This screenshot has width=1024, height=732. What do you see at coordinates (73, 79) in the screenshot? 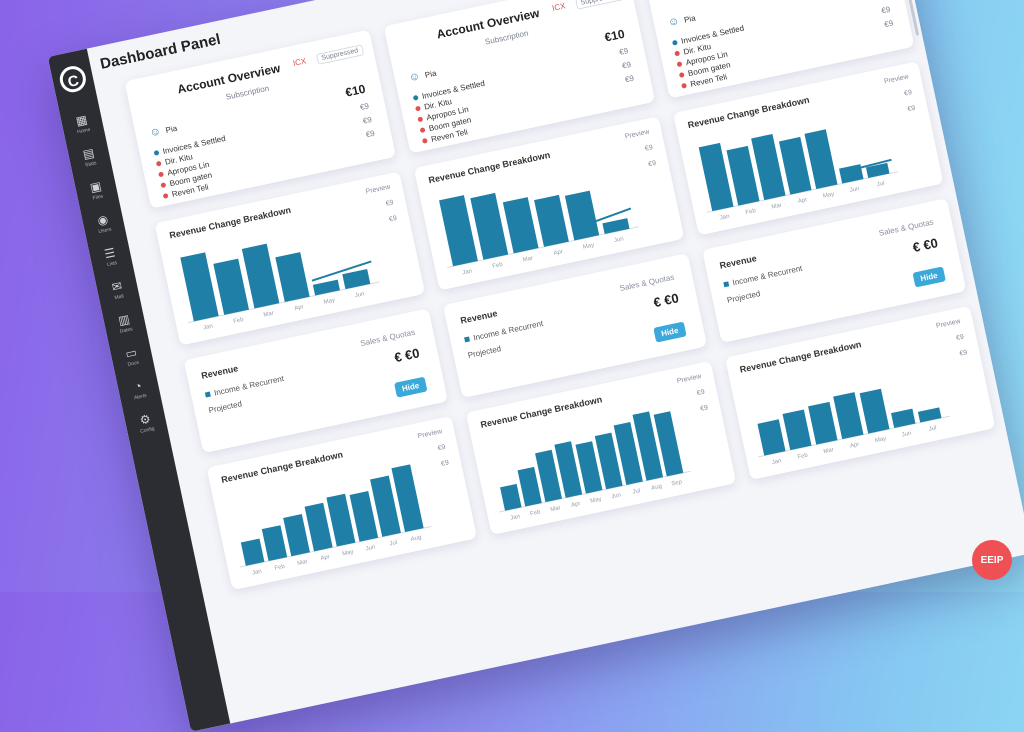
I see `app-logo: C` at bounding box center [73, 79].